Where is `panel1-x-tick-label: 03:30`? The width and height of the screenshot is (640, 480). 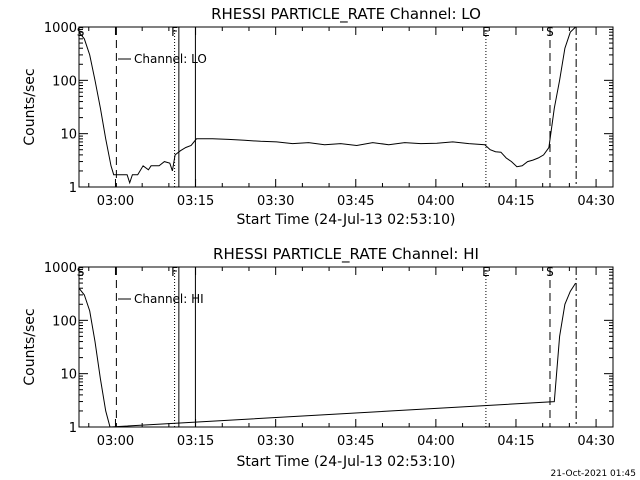
panel1-x-tick-label: 03:30 is located at coordinates (275, 201).